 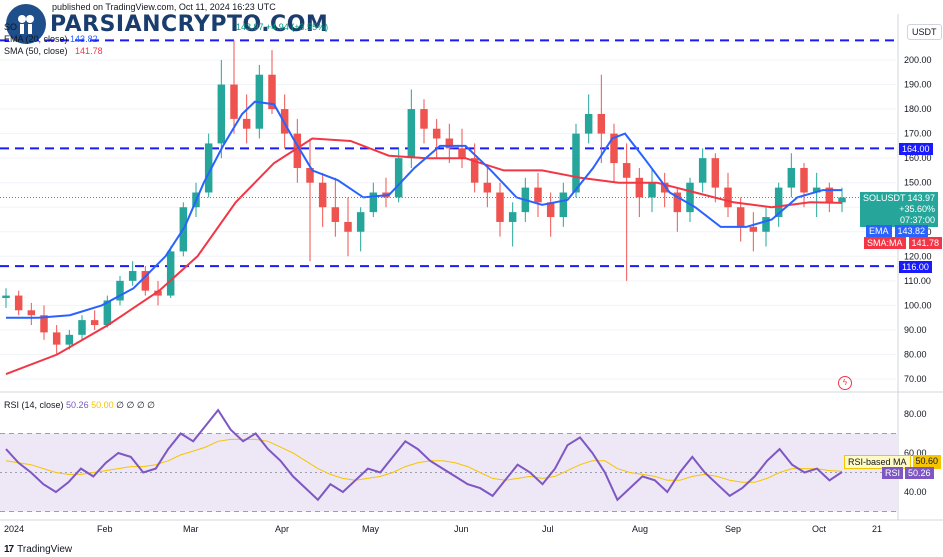 What do you see at coordinates (282, 27) in the screenshot?
I see `price-change: 143.97 +4.94 (+3.55%)` at bounding box center [282, 27].